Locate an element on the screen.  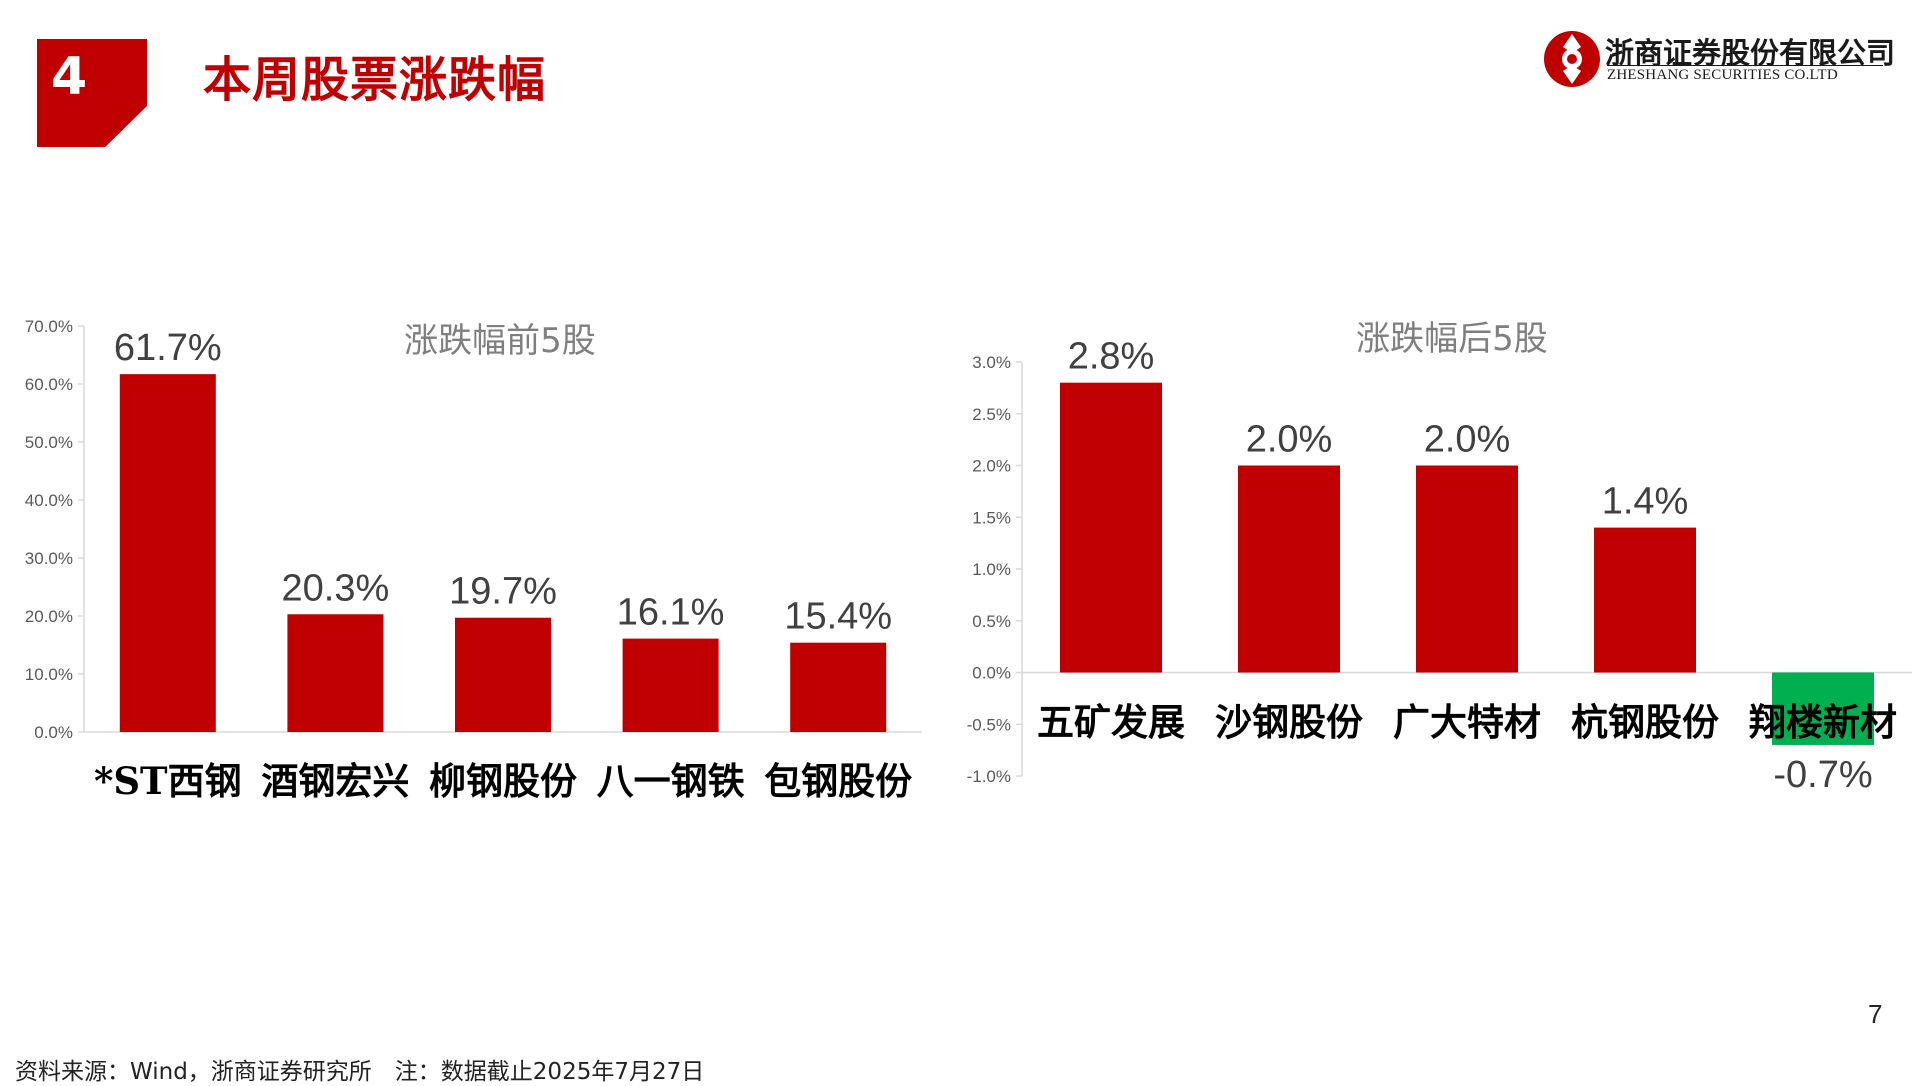
category-label: 包钢股份 is located at coordinates (838, 781).